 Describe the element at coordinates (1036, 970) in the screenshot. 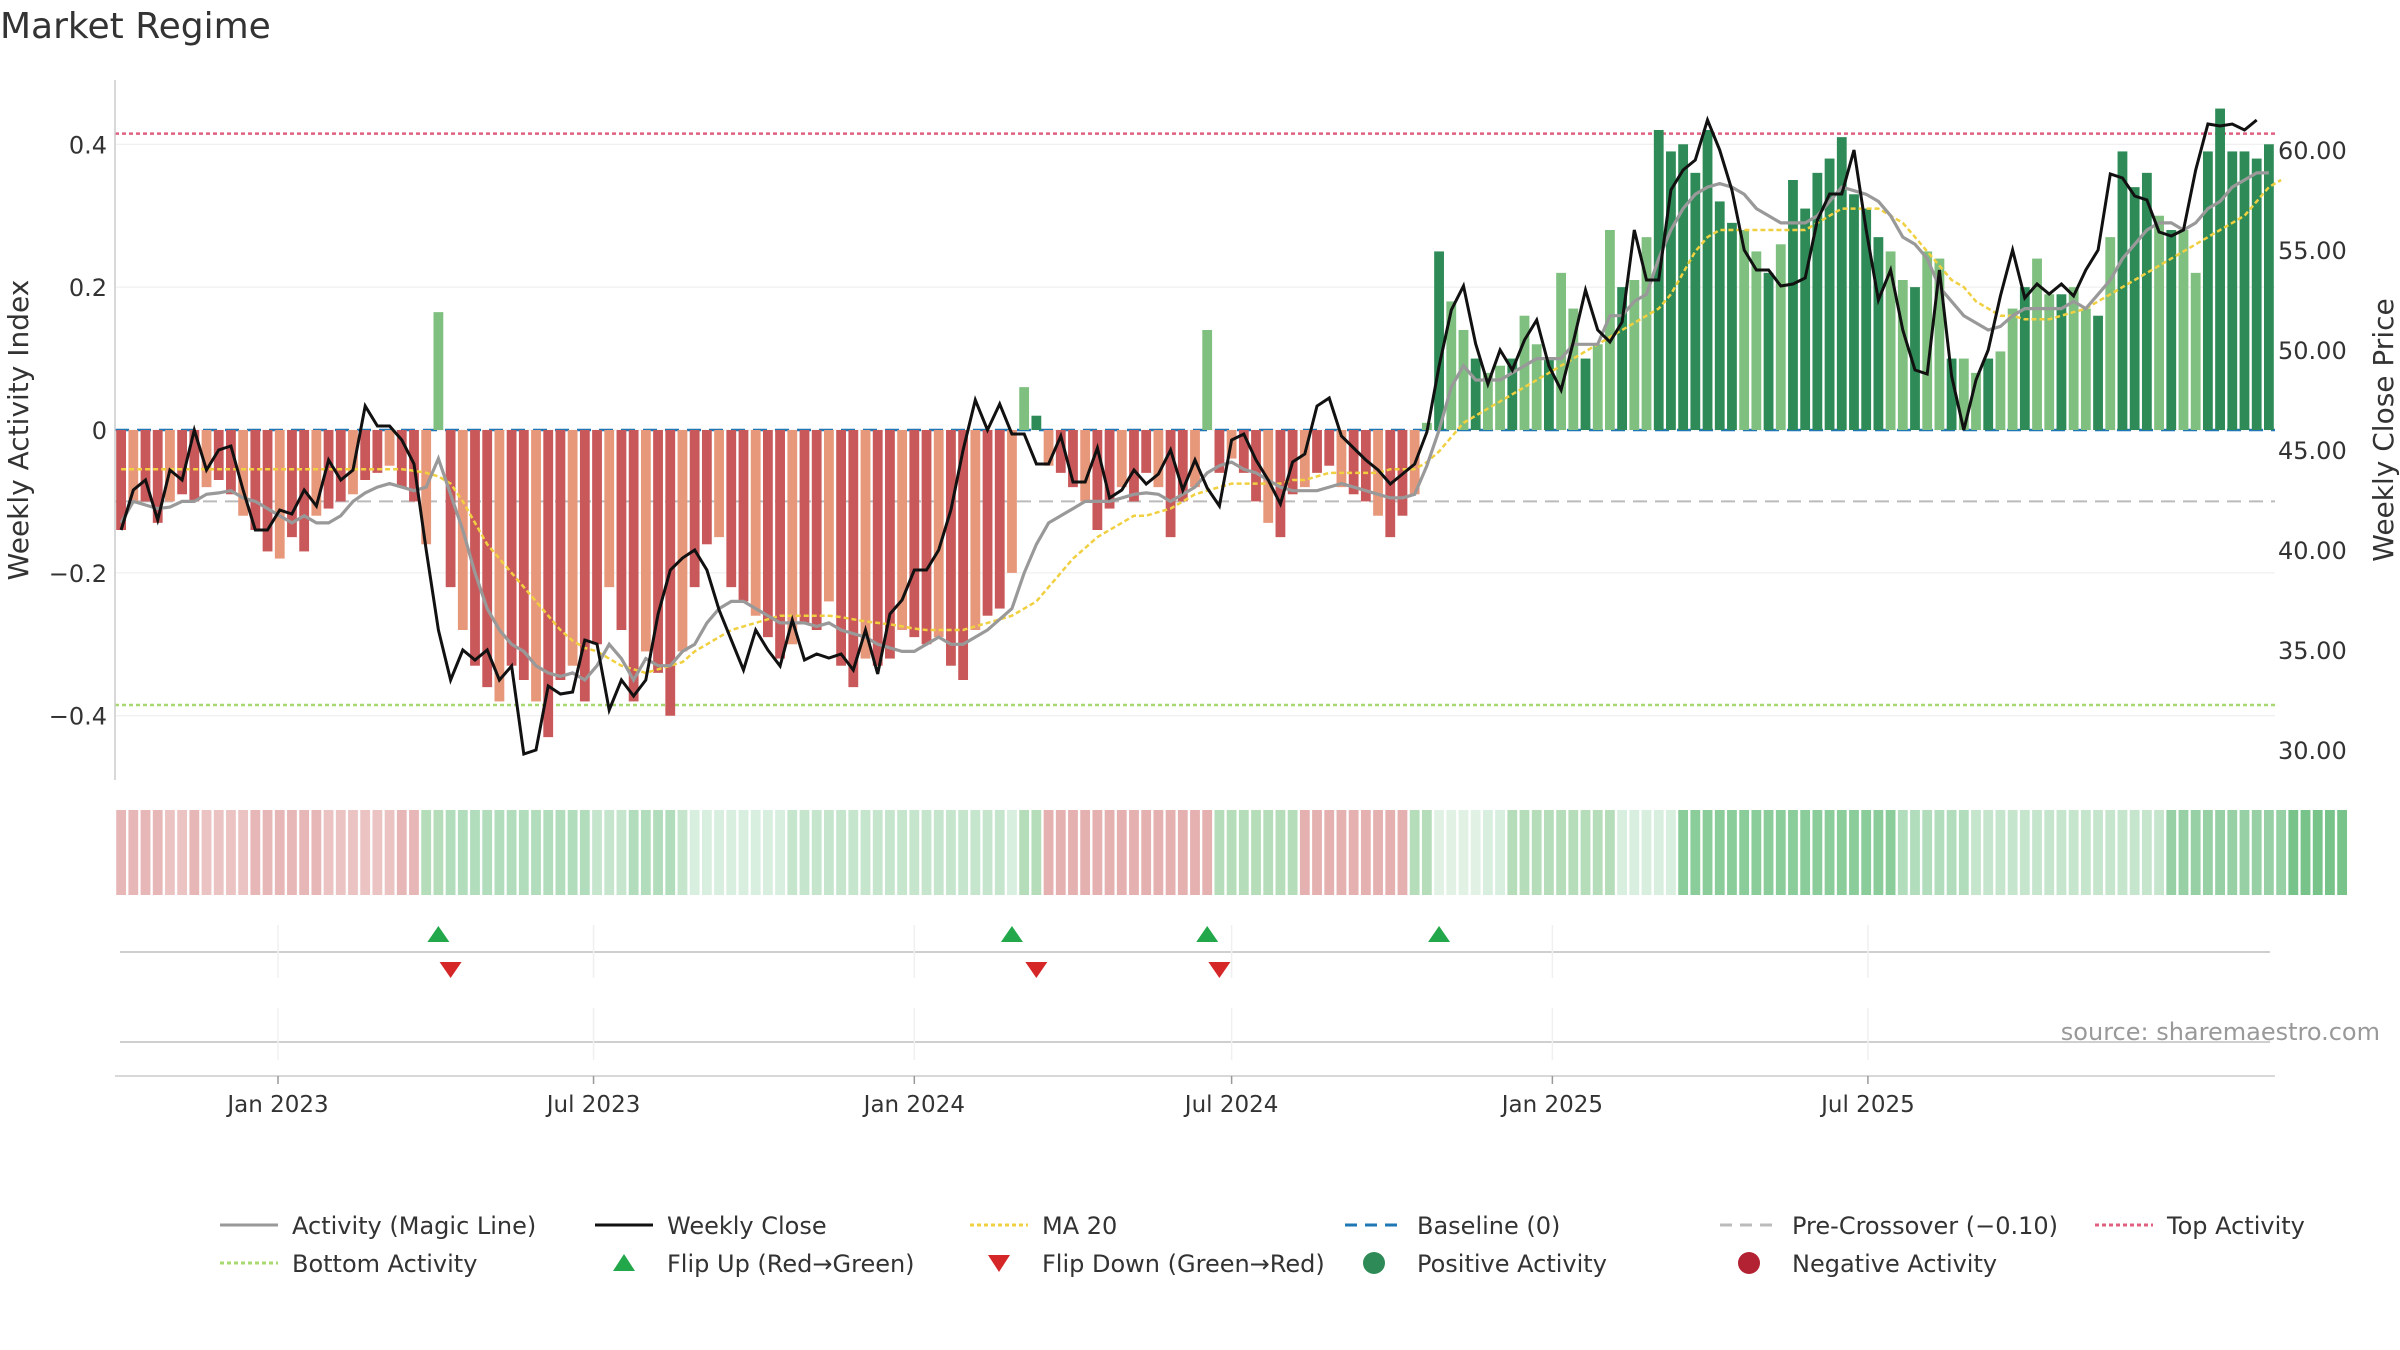

I see `flip-down-marker` at that location.